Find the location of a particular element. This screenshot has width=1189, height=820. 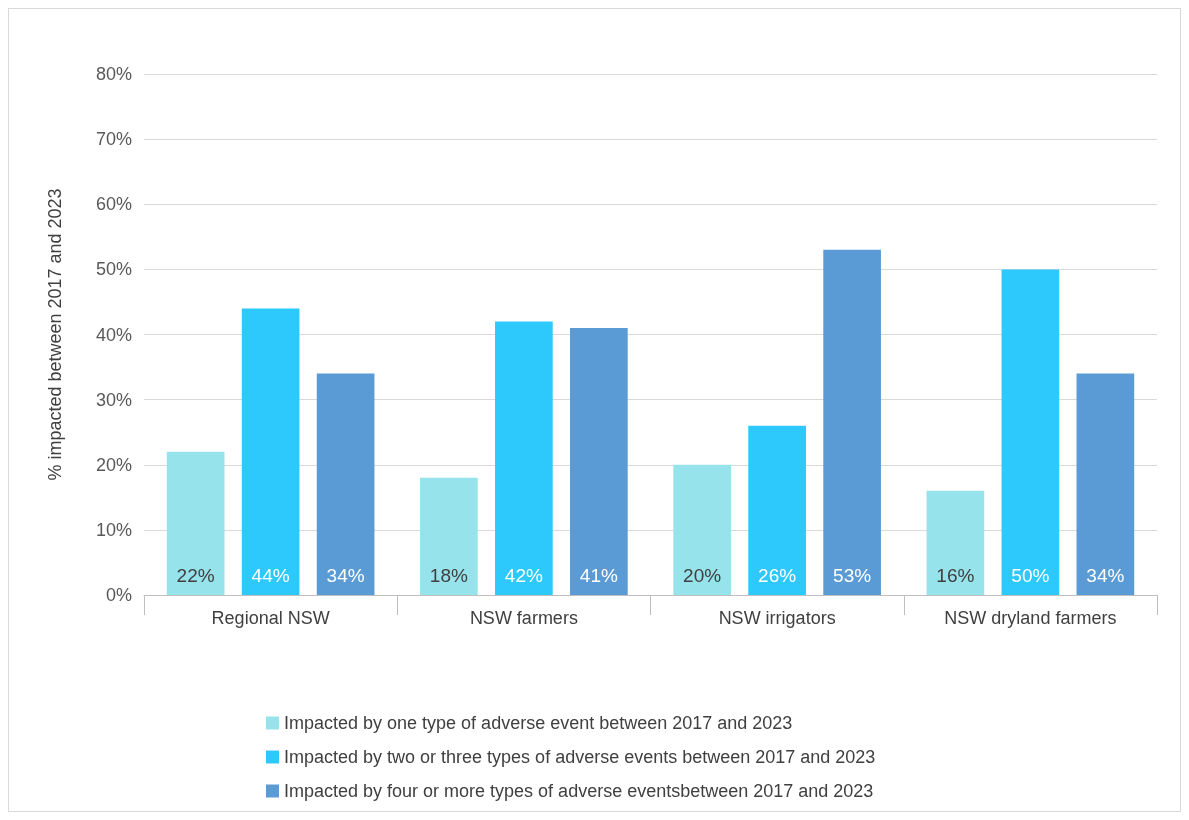

data-label: 44% is located at coordinates (270, 575).